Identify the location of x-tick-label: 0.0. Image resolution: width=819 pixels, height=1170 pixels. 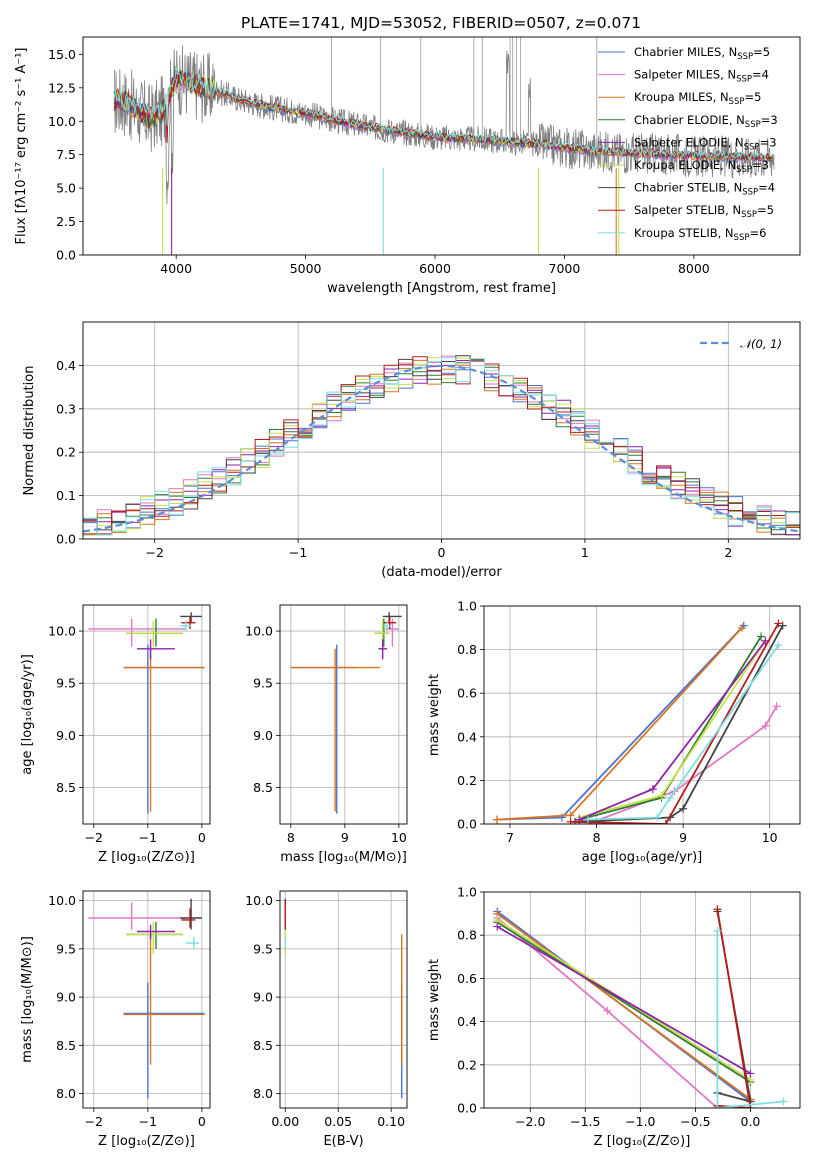
(751, 1121).